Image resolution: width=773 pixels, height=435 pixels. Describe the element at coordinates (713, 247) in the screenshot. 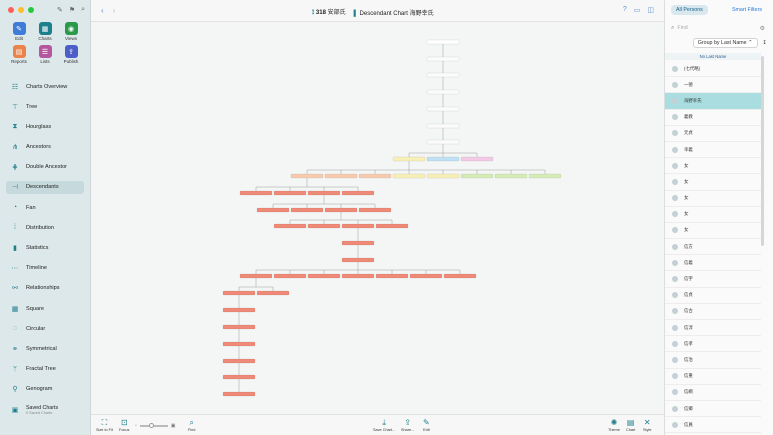

I see `person-row: 信方` at that location.